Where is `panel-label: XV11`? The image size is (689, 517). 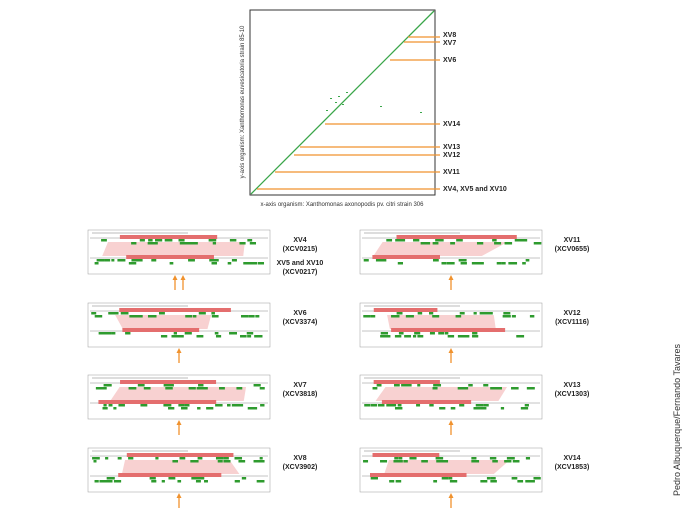 panel-label: XV11 is located at coordinates (572, 240).